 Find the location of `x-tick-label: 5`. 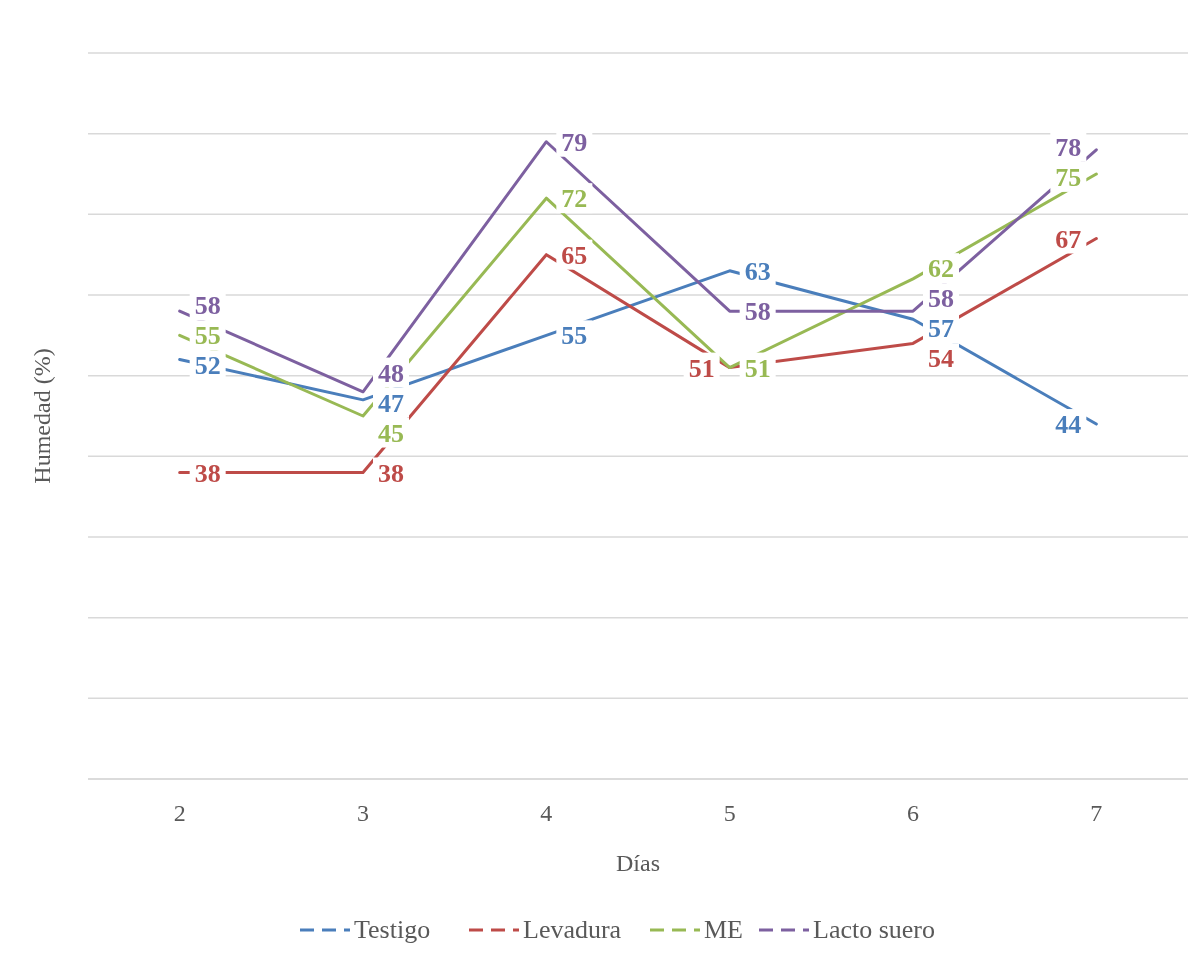

x-tick-label: 5 is located at coordinates (729, 813).